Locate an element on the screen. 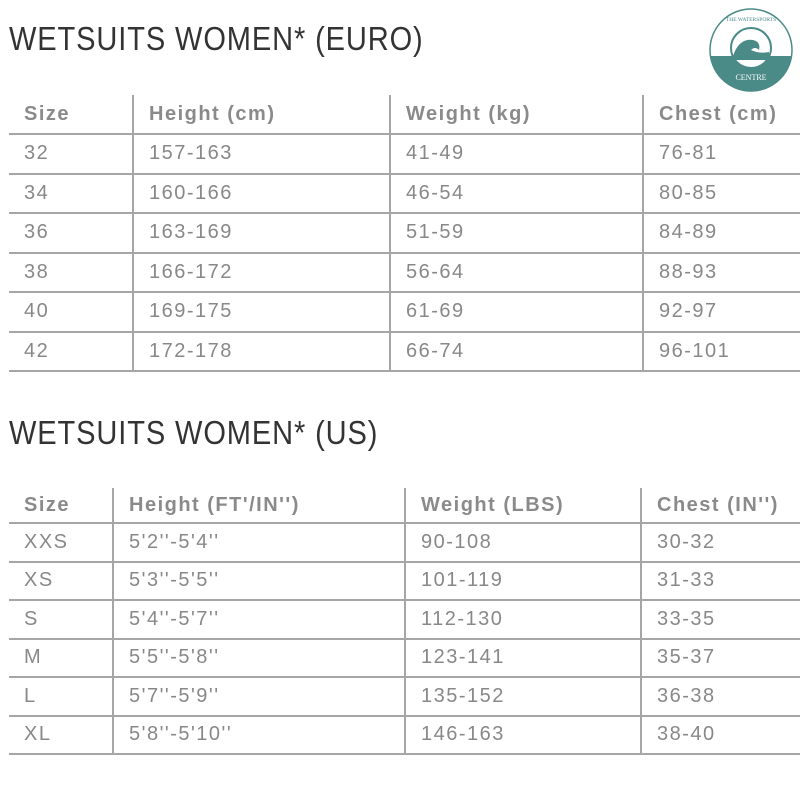 The height and width of the screenshot is (800, 800). euro-title: WETSUITS WOMEN* (EURO) is located at coordinates (216, 38).